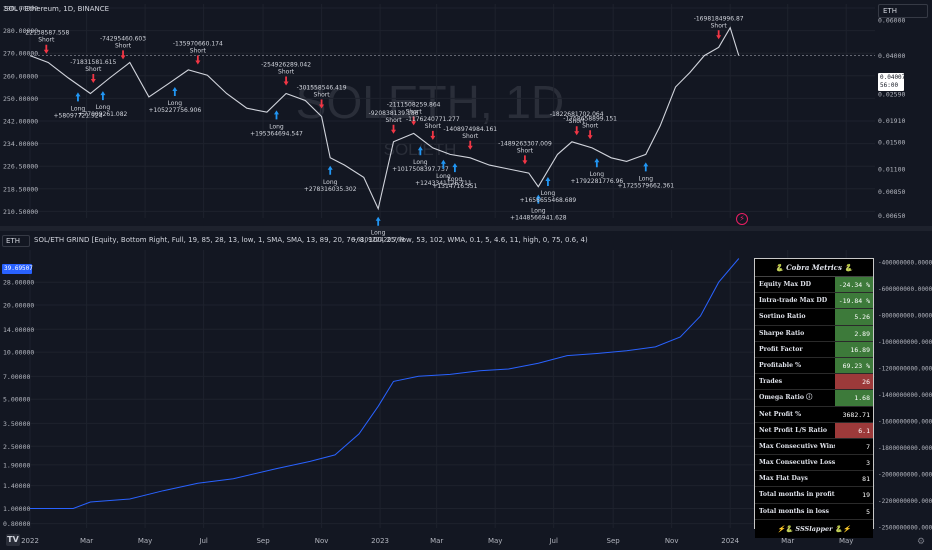 The image size is (932, 550). What do you see at coordinates (891, 56) in the screenshot?
I see `right-axis-tick: 0.04000` at bounding box center [891, 56].